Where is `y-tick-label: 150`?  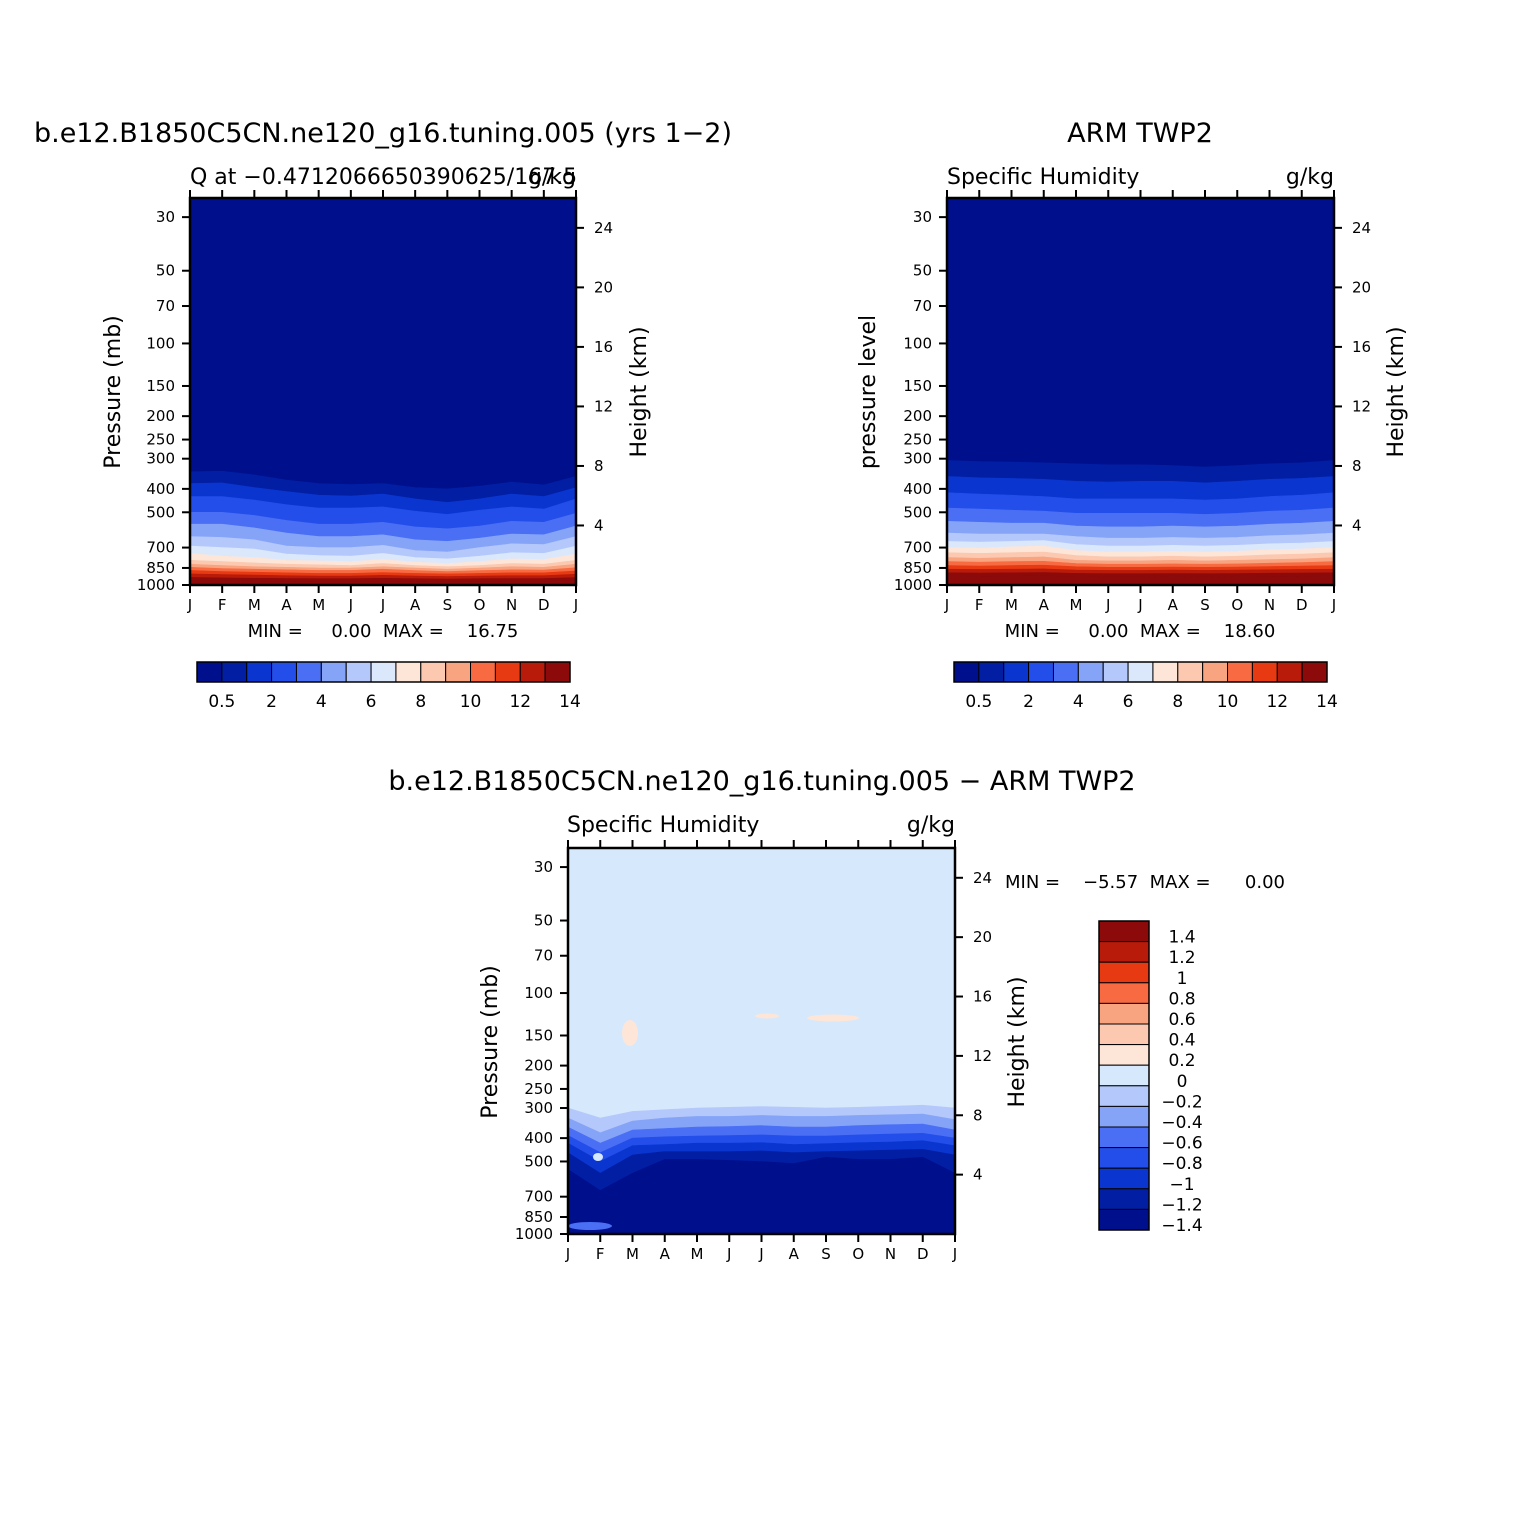 y-tick-label: 150 is located at coordinates (917, 386).